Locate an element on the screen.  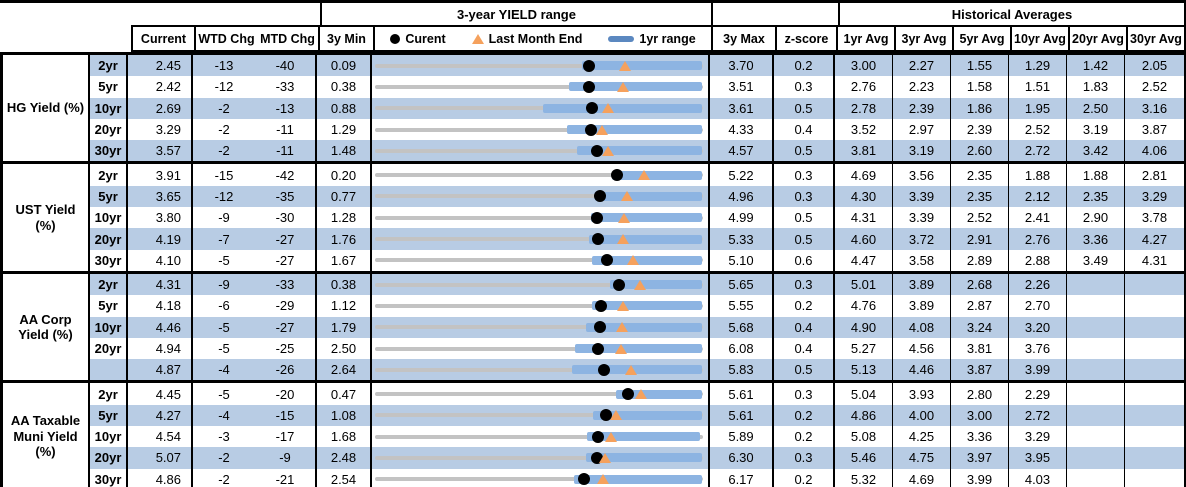
3-avg-value: 1.55 is located at coordinates (980, 66).